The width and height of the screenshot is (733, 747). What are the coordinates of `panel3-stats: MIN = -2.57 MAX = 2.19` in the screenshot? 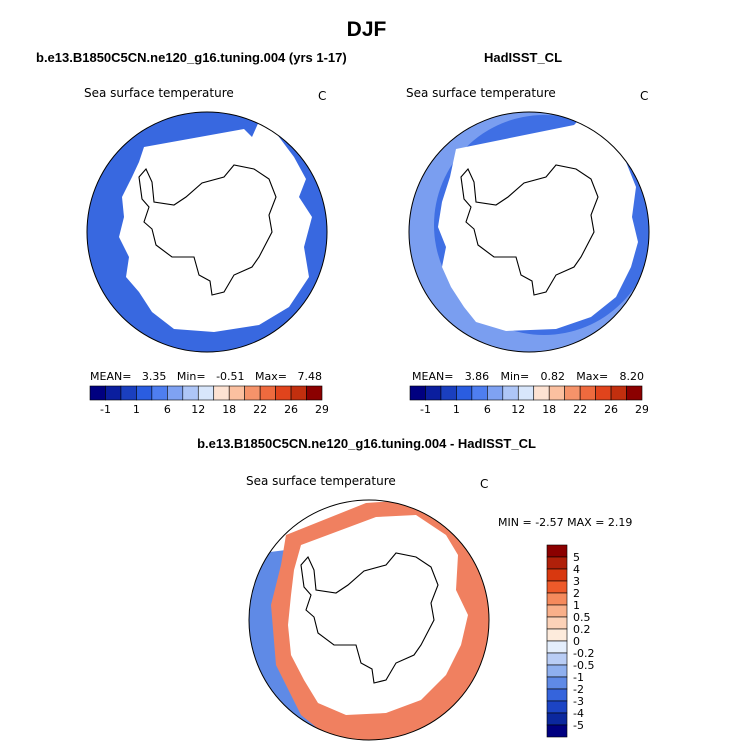 It's located at (565, 522).